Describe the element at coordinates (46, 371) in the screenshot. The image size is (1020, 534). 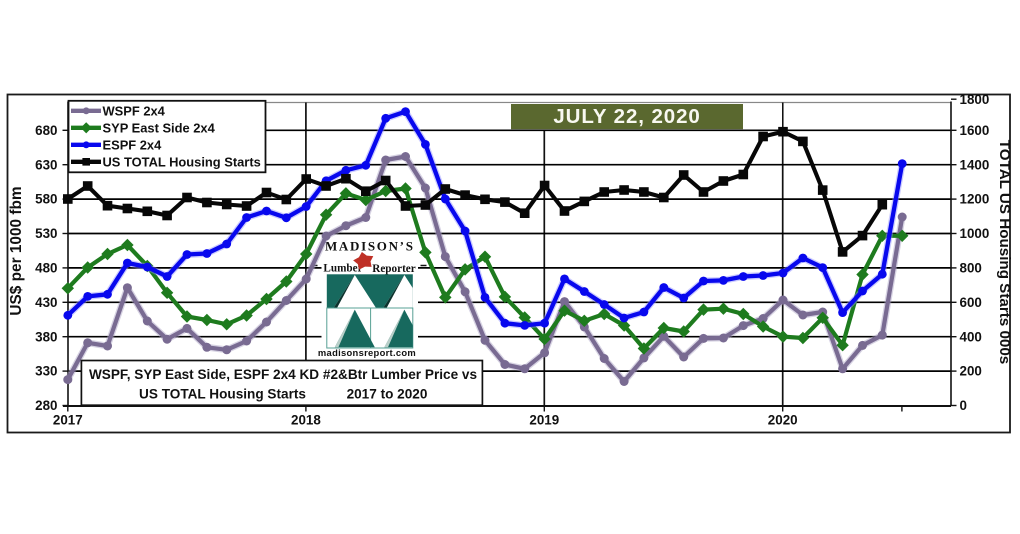
I see `svg-text: 330` at that location.